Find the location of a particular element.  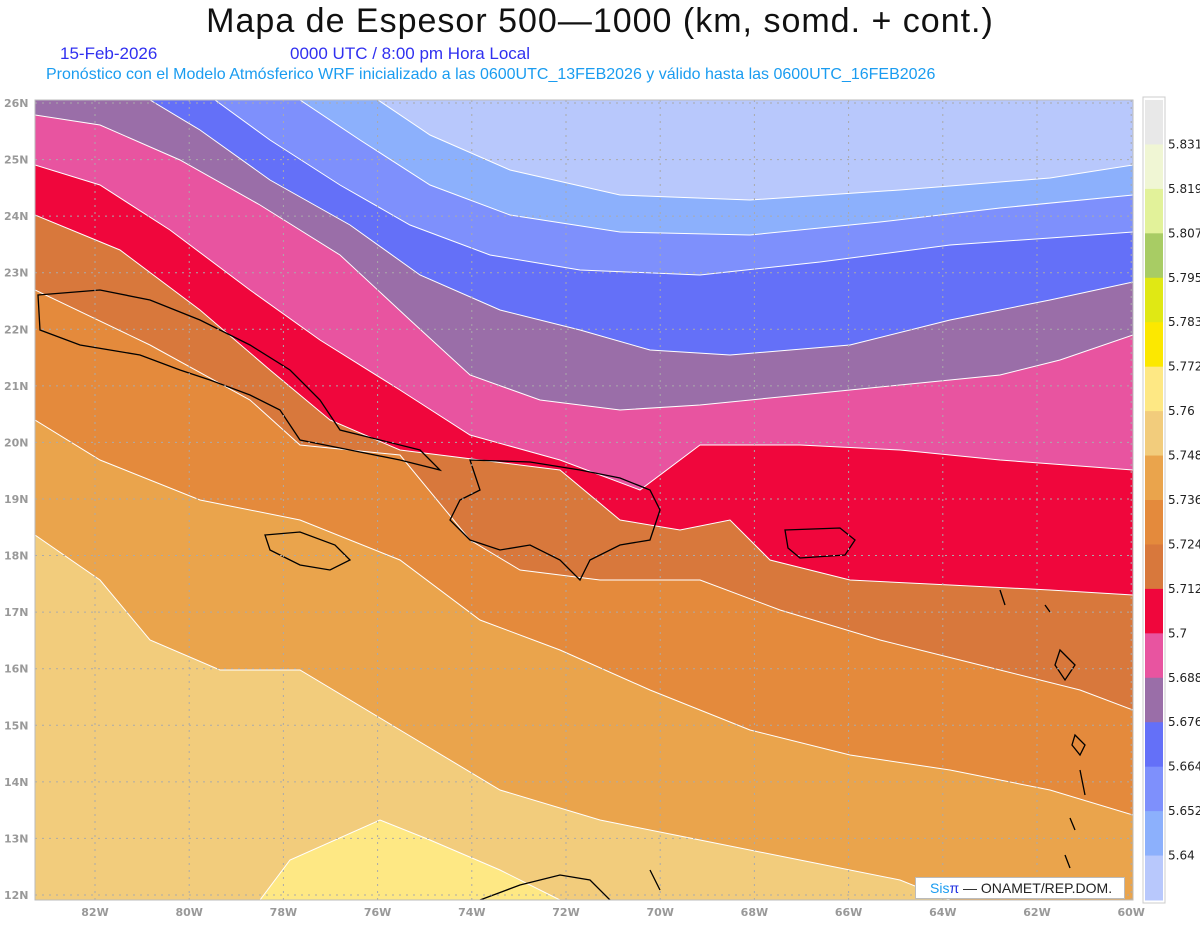

colorbar-label: 5.664 is located at coordinates (1184, 767).